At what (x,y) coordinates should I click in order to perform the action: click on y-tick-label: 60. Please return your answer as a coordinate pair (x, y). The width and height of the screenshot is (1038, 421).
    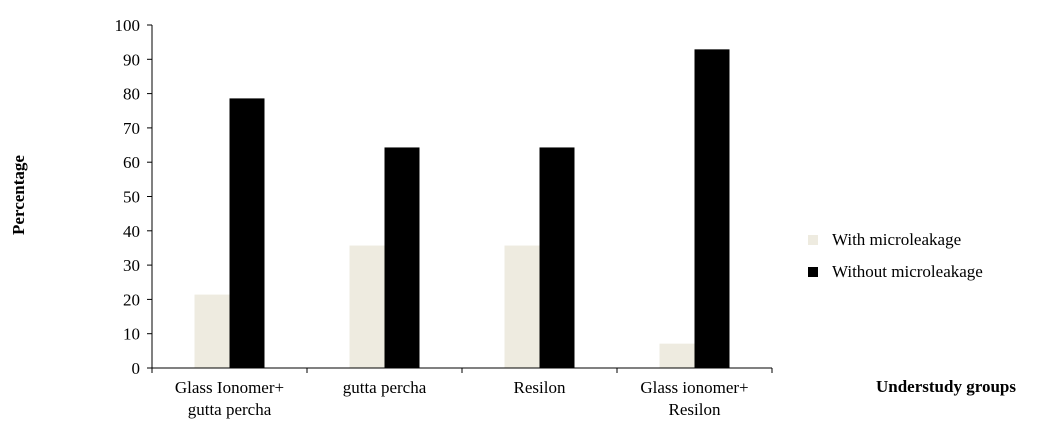
    Looking at the image, I should click on (131, 162).